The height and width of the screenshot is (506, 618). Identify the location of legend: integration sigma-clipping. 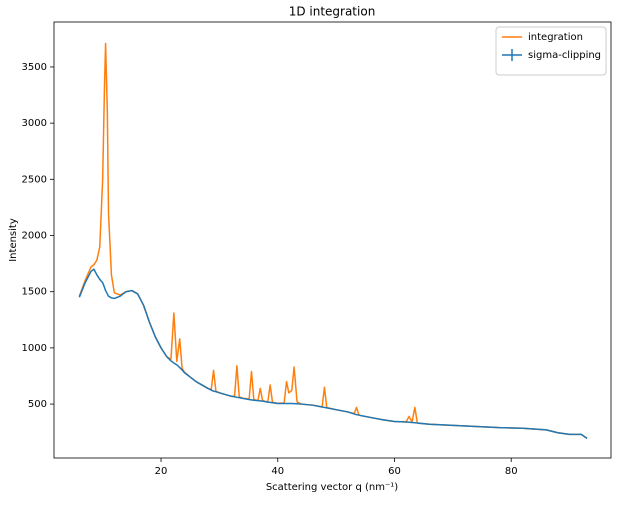
(551, 51).